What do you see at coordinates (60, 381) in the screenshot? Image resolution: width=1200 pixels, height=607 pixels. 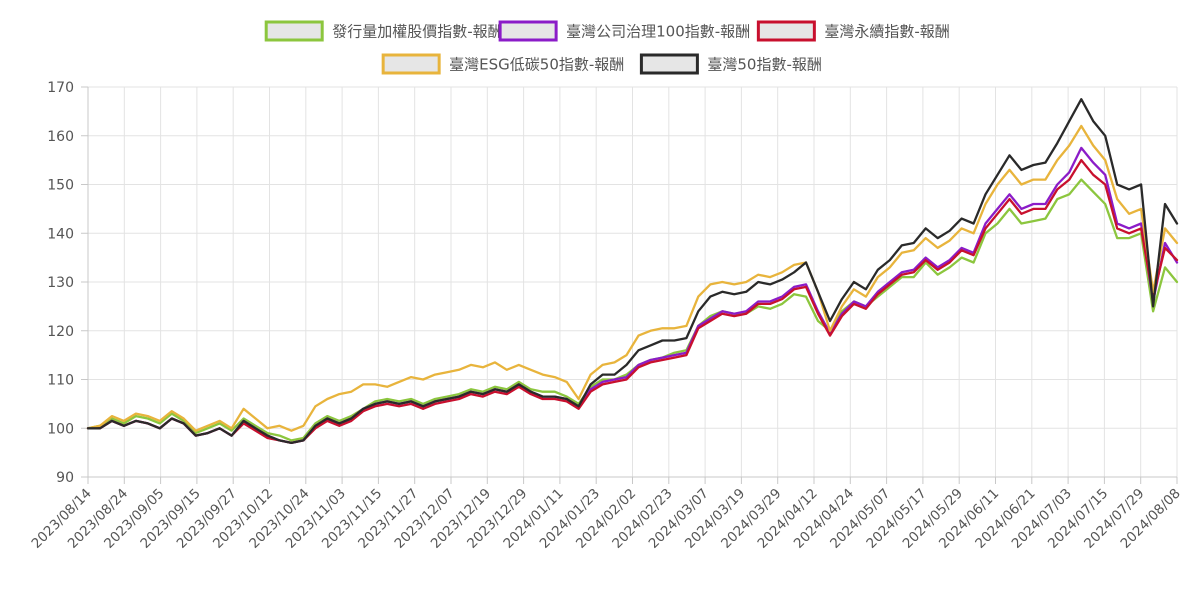 I see `y-tick-label: 110` at bounding box center [60, 381].